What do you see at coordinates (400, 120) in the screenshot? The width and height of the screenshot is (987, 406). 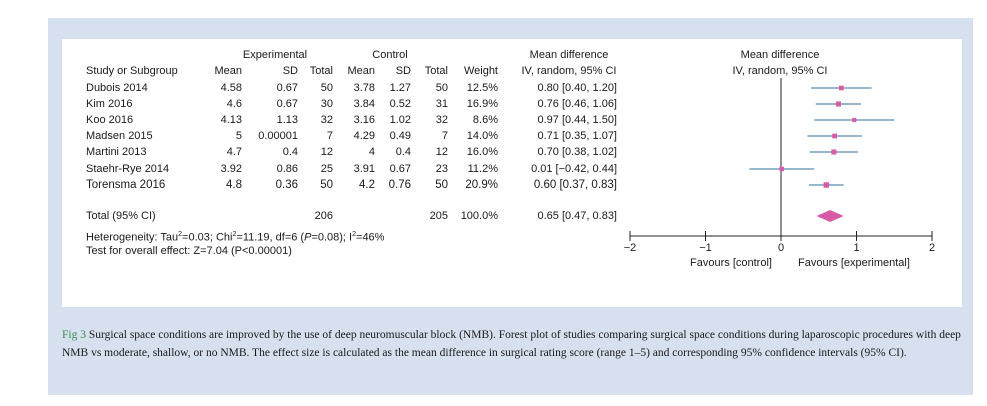 I see `sd-c: 1.02` at bounding box center [400, 120].